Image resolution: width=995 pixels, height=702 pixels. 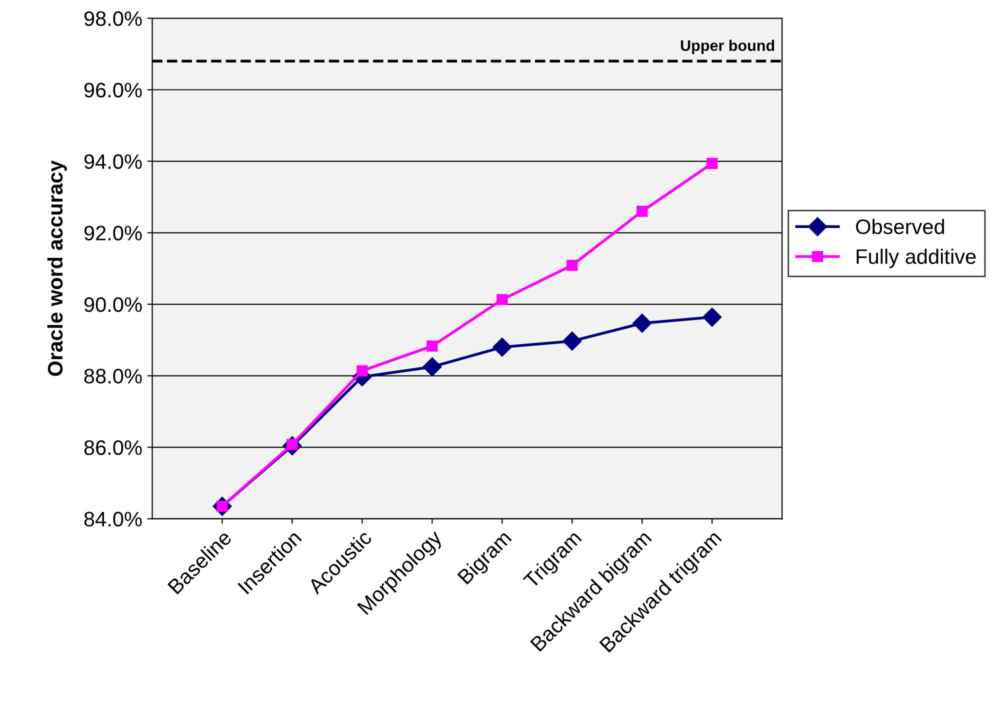 I want to click on y-tick-label: 88.0%, so click(x=113, y=376).